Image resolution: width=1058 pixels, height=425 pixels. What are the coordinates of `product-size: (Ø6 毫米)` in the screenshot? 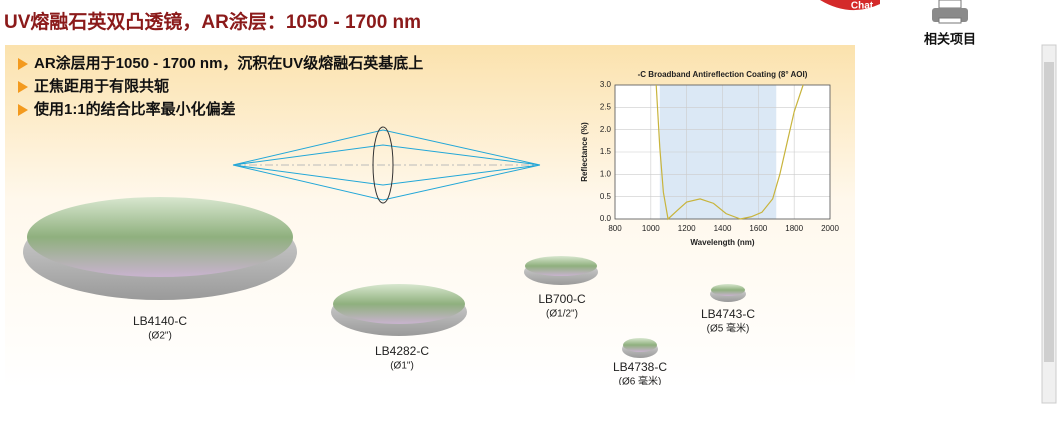 It's located at (640, 381).